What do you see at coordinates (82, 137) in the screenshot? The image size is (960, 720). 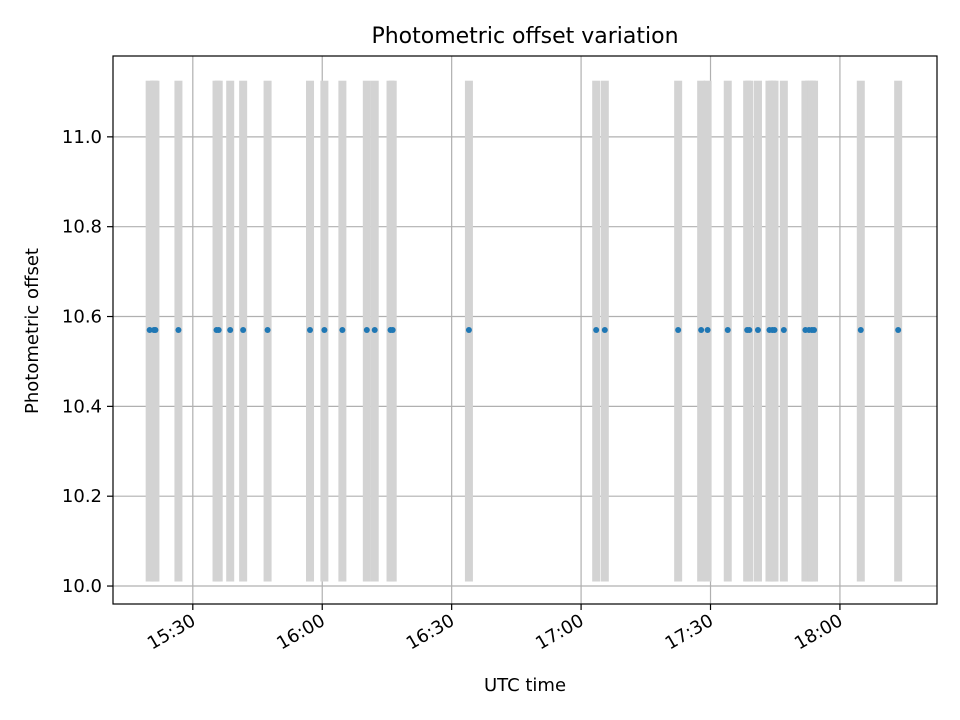 I see `y-tick-label: 11.0` at bounding box center [82, 137].